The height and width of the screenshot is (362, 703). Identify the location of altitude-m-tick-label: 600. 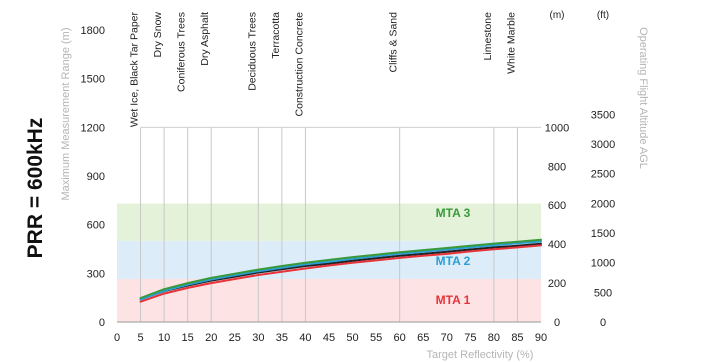
(557, 206).